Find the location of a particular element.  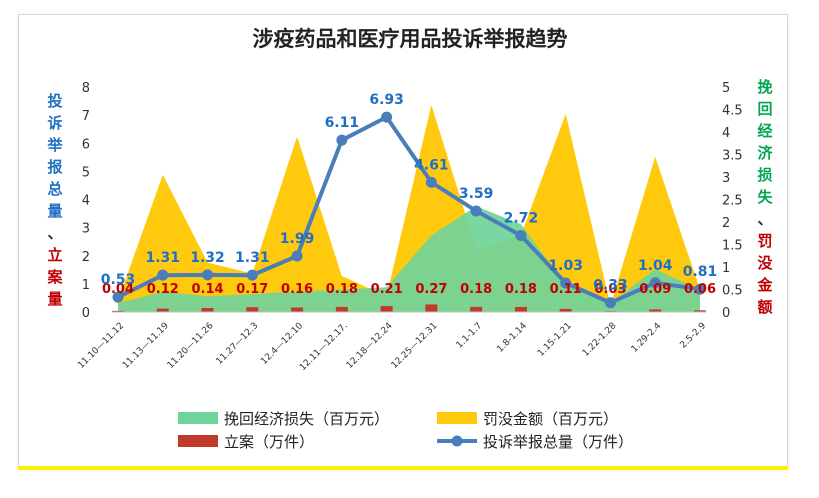

category-label: 11.27—12.3 is located at coordinates (238, 344).